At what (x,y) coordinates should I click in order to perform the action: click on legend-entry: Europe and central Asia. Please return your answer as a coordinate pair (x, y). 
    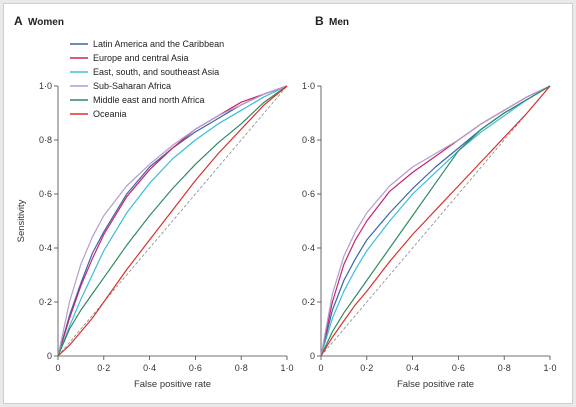
    Looking at the image, I should click on (141, 58).